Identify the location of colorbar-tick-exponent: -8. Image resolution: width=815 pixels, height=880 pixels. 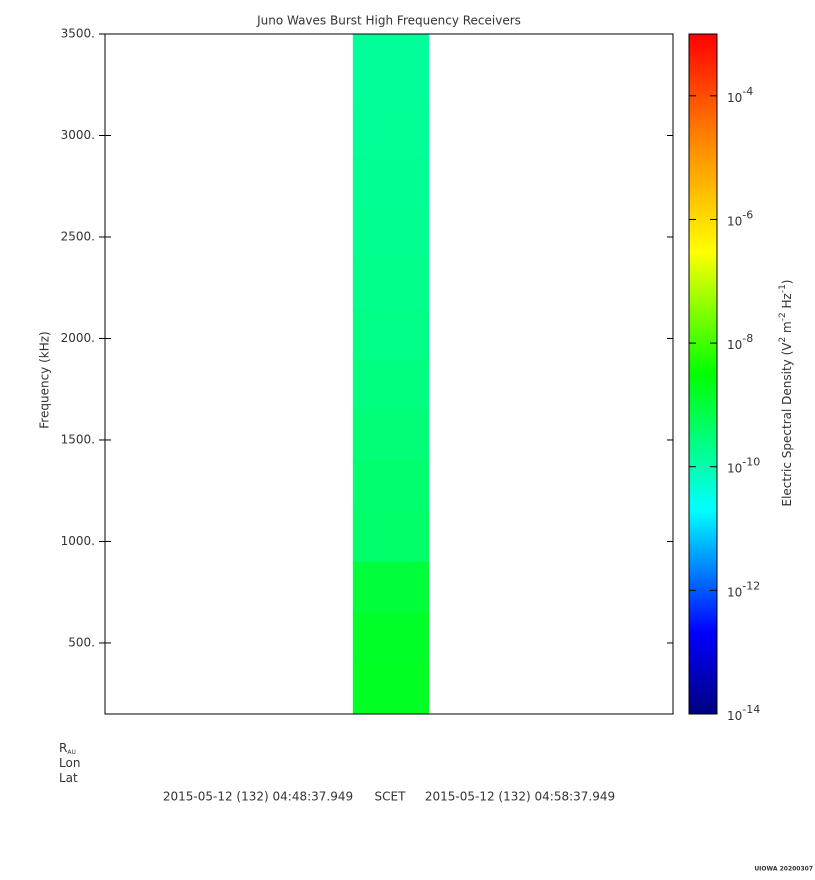
(747, 338).